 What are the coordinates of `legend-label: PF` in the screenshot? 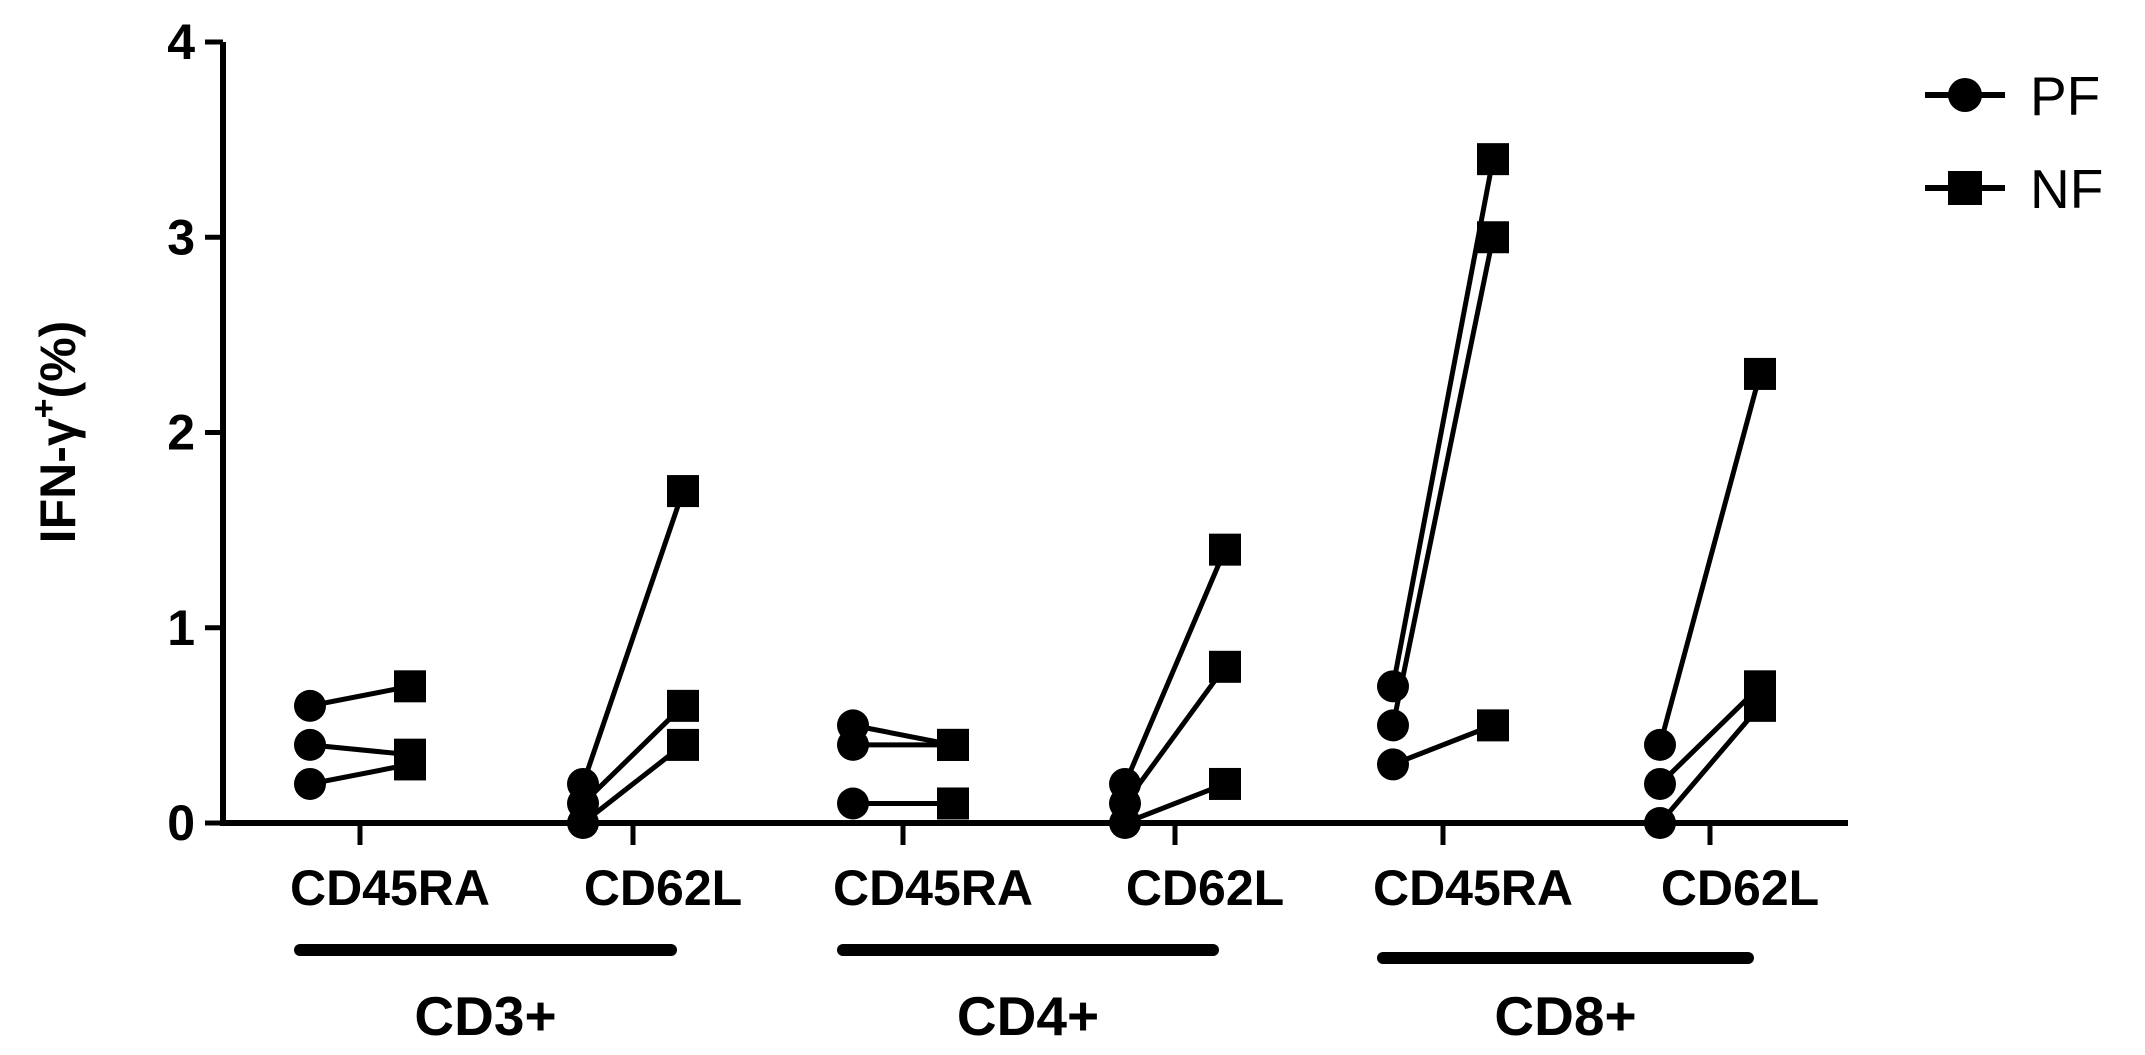 It's located at (2065, 96).